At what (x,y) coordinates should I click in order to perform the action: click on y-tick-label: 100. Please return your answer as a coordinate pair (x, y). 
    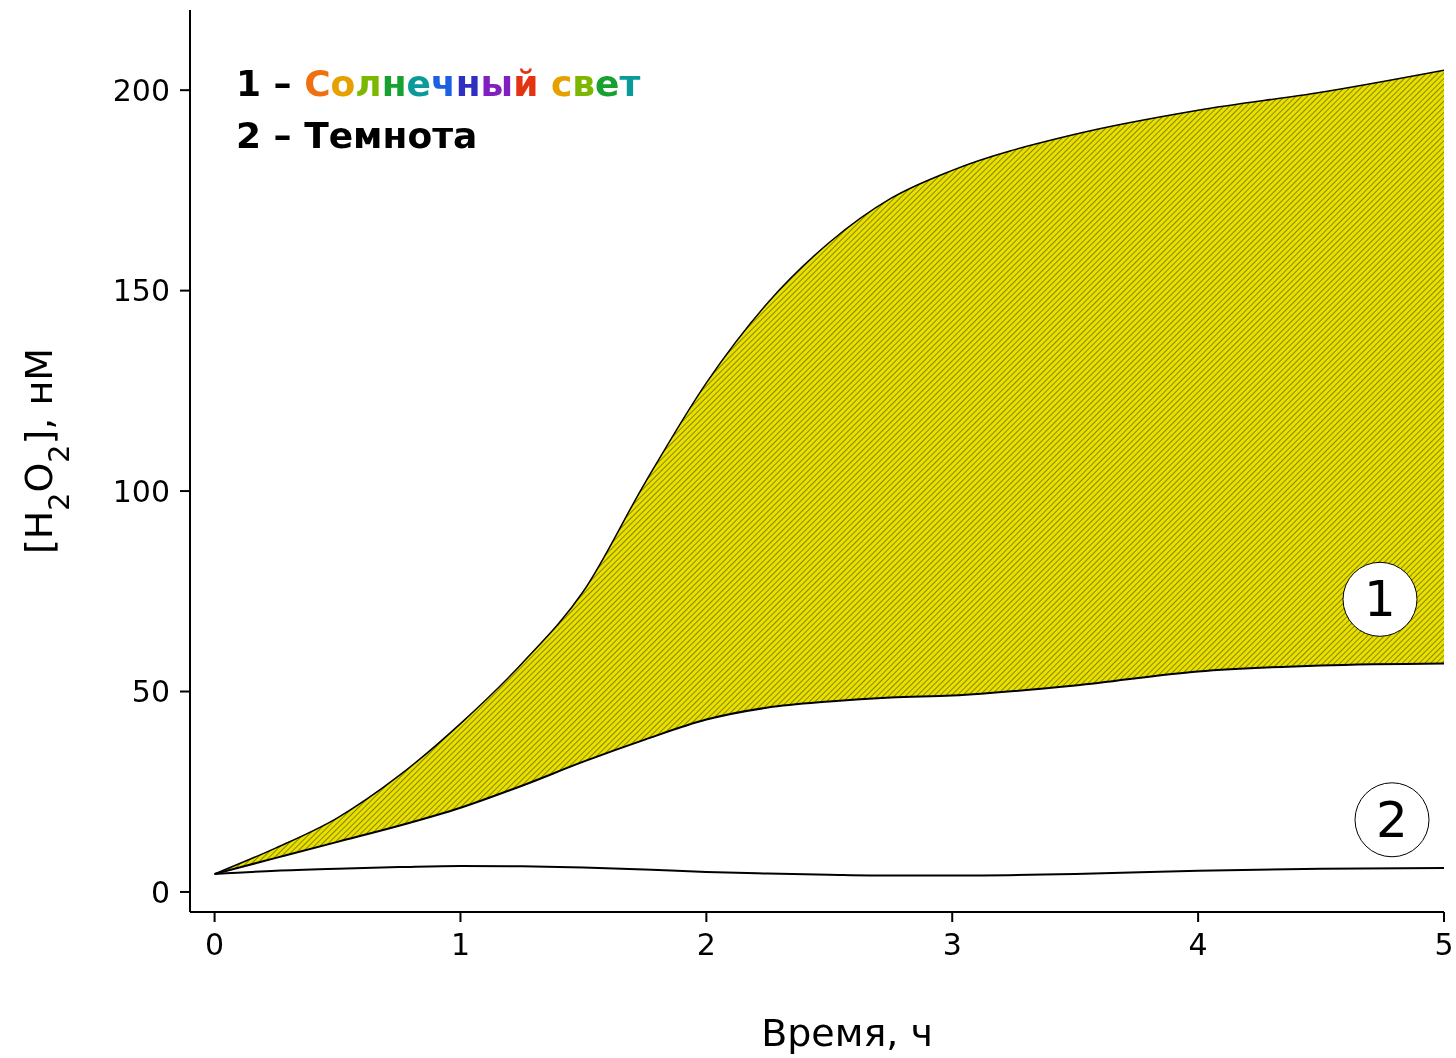
    Looking at the image, I should click on (141, 491).